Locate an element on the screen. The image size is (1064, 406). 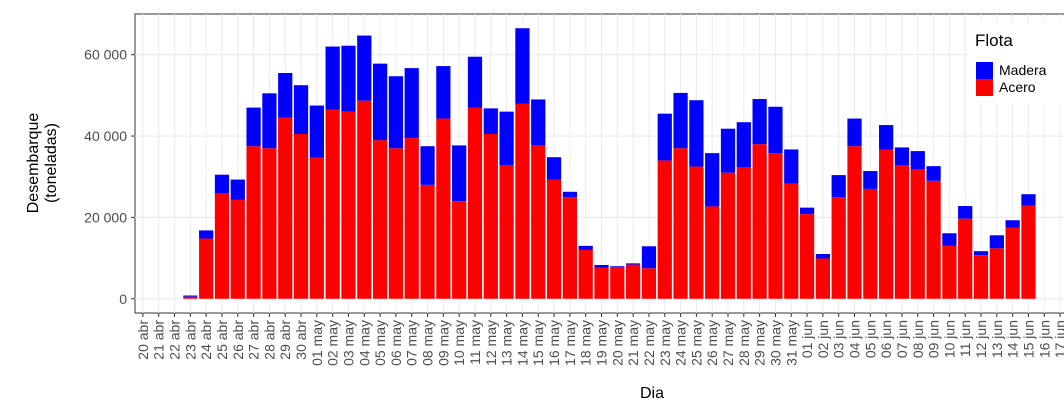
x-tick-label: 17 jun is located at coordinates (1058, 339).